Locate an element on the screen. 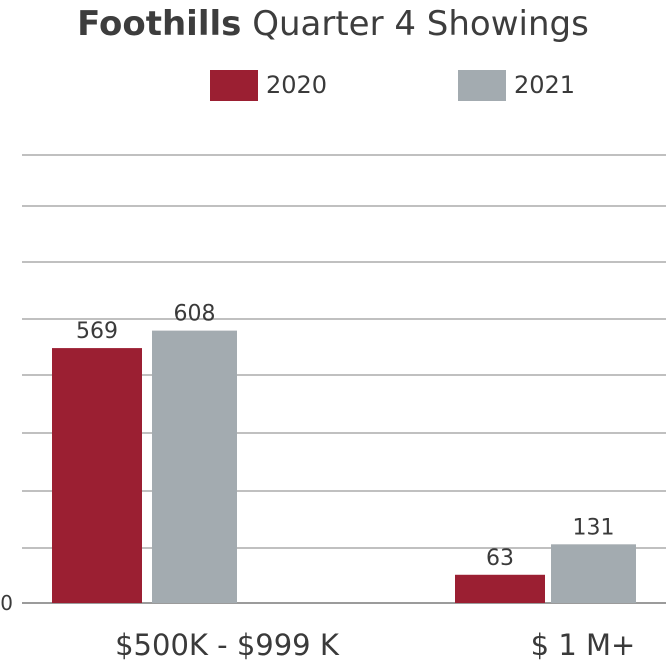  legend-item-2021: 2021 is located at coordinates (516, 85).